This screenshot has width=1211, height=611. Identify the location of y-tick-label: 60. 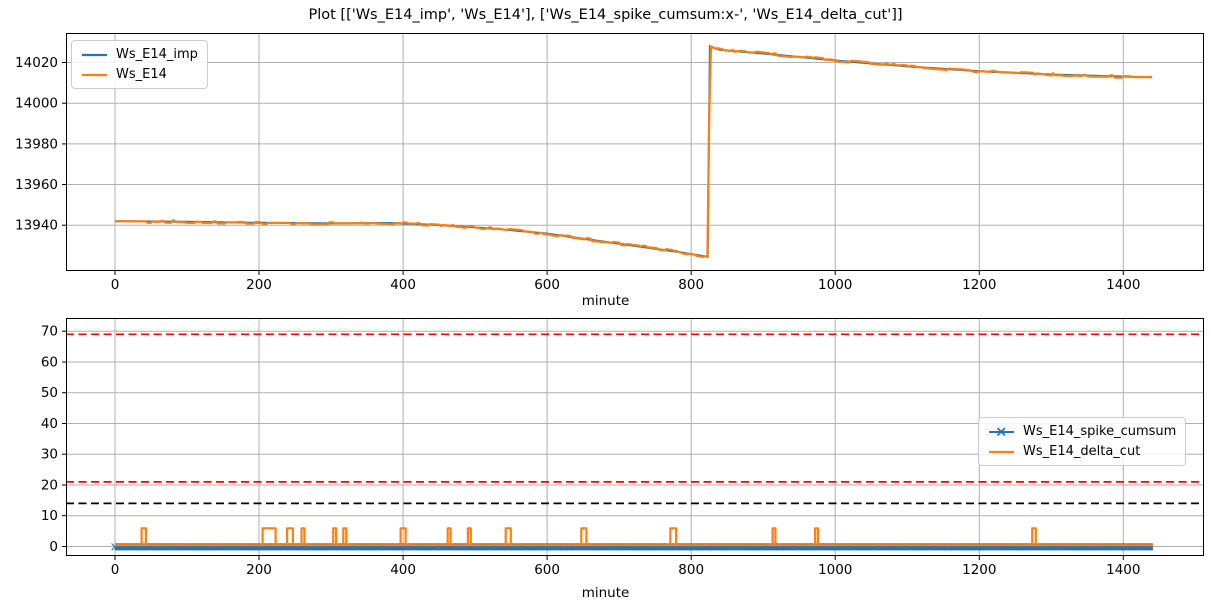
(49, 363).